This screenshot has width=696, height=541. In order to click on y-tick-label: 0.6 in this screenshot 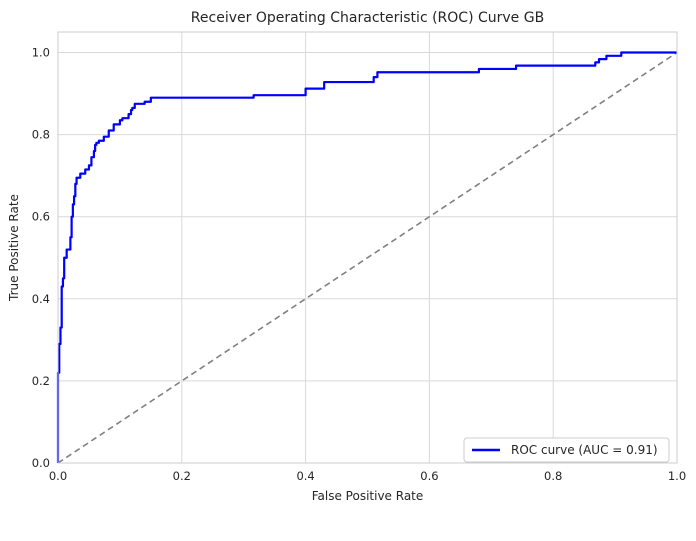, I will do `click(41, 217)`.